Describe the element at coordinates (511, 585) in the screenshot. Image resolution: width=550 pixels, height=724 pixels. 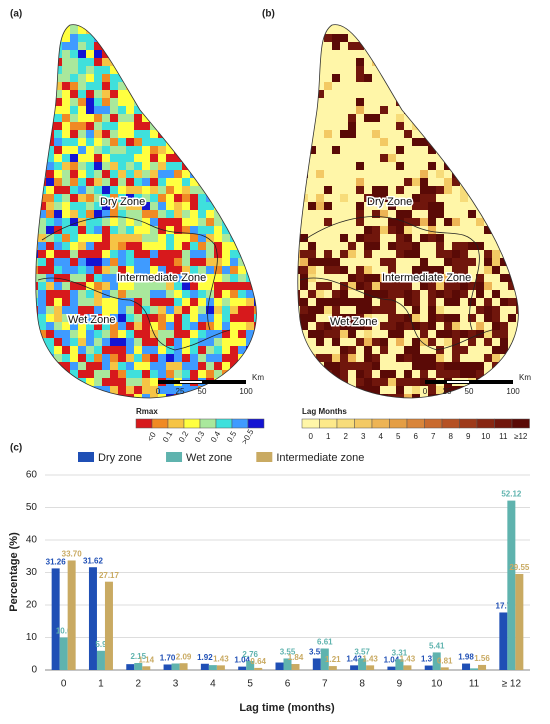
I see `bar` at that location.